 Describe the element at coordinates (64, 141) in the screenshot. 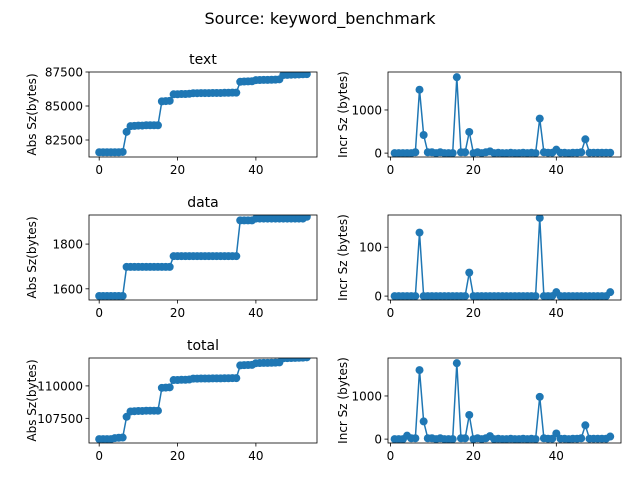

I see `y-tick-label: 82500` at that location.